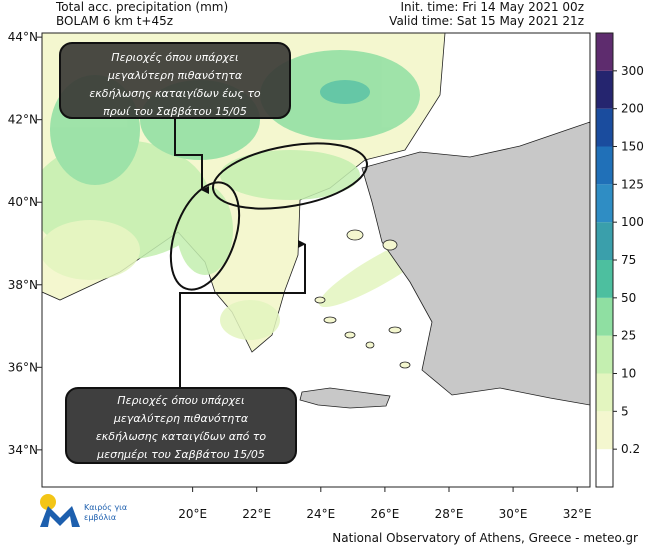 Image resolution: width=650 pixels, height=547 pixels. I want to click on crete, so click(345, 398).